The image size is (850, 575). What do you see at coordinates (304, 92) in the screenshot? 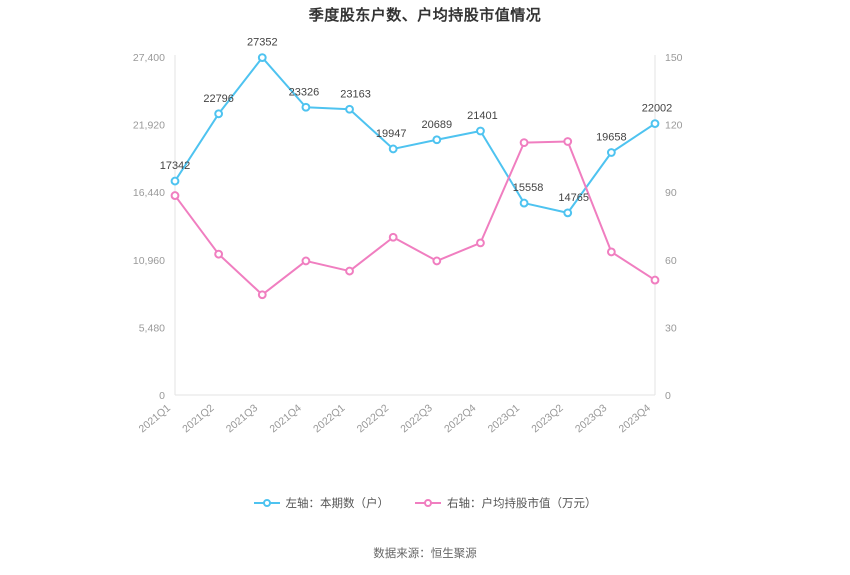
I see `data-label: 23326` at bounding box center [304, 92].